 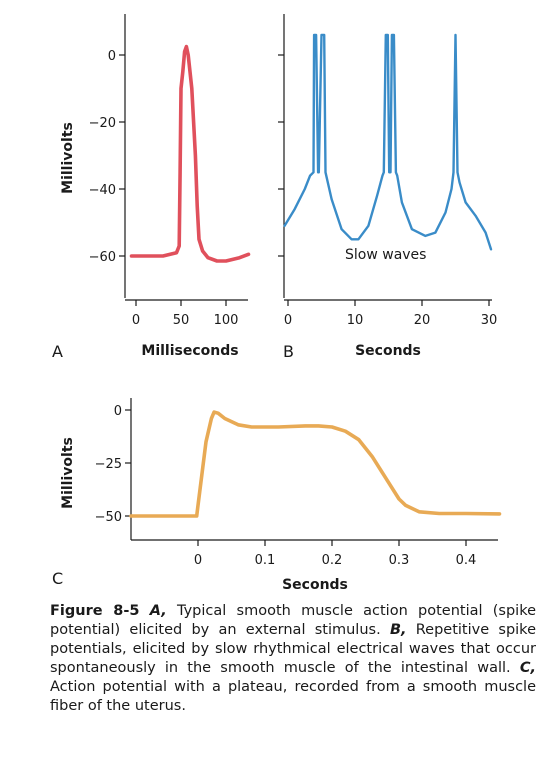 I want to click on x-tick-label: 0.2, so click(x=332, y=560).